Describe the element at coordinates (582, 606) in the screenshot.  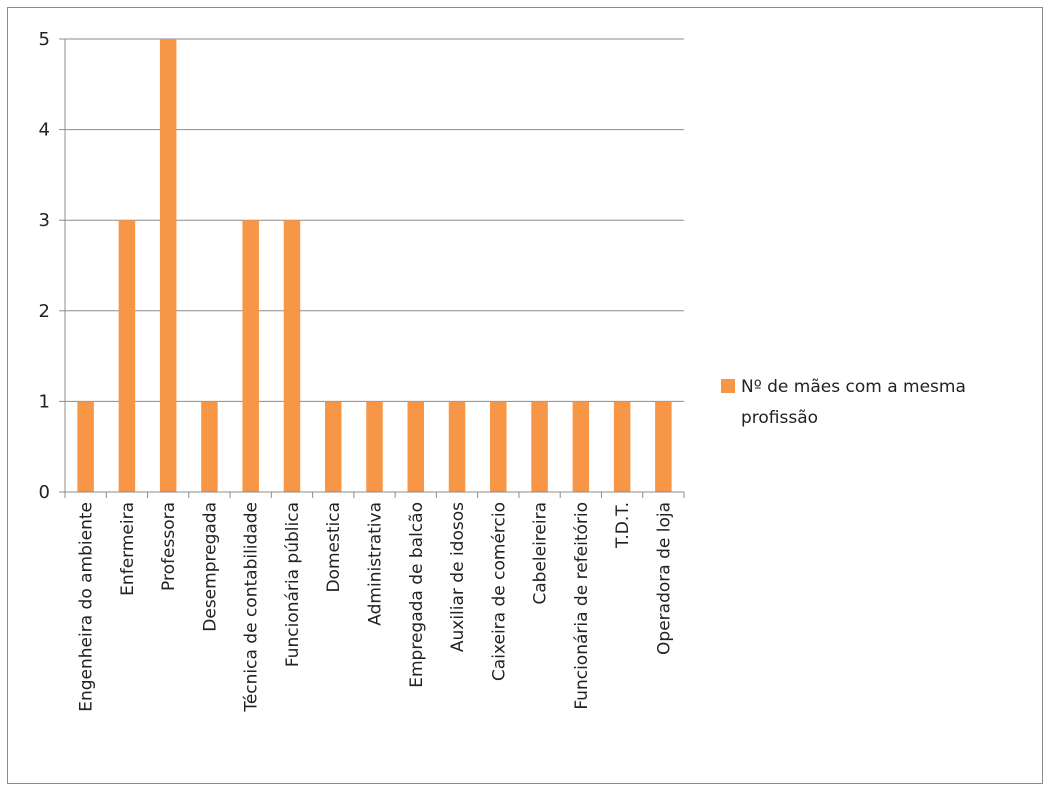
I see `x-tick-label: Funcionária de refeitório` at that location.